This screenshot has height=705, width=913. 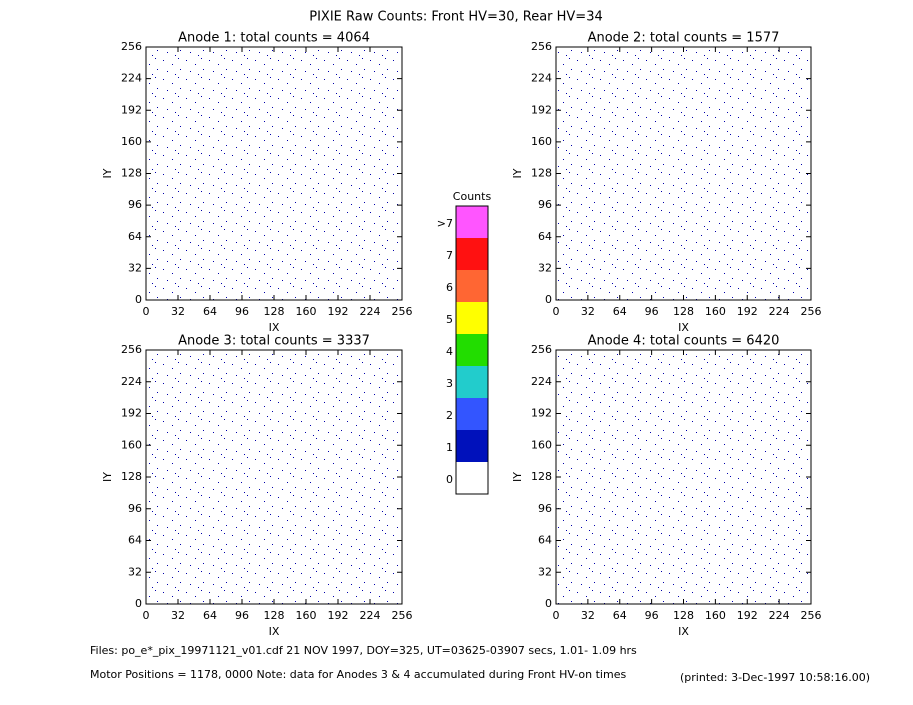 I want to click on colorbar-label: 6, so click(x=449, y=287).